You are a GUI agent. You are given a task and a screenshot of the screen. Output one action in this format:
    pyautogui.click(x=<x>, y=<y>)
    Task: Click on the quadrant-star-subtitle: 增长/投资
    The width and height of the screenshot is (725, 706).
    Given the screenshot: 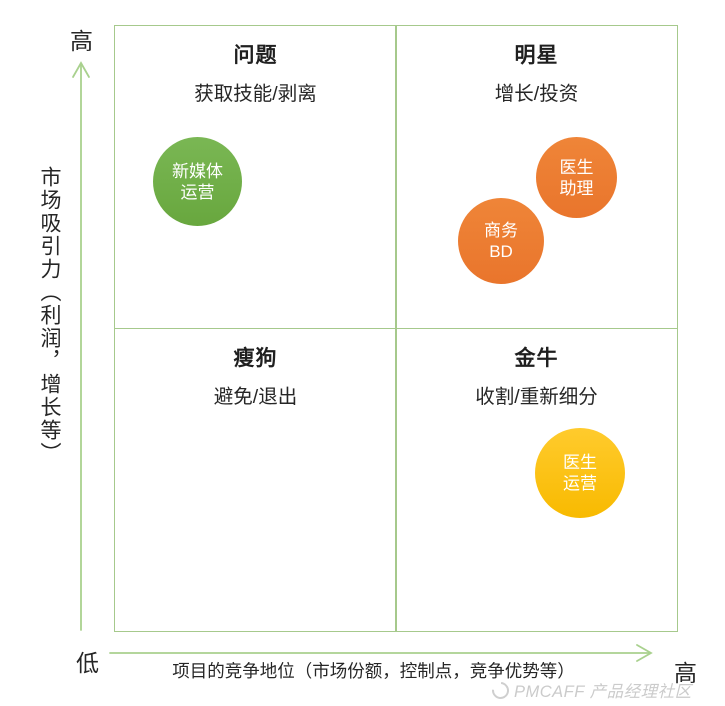 What is the action you would take?
    pyautogui.click(x=536, y=94)
    